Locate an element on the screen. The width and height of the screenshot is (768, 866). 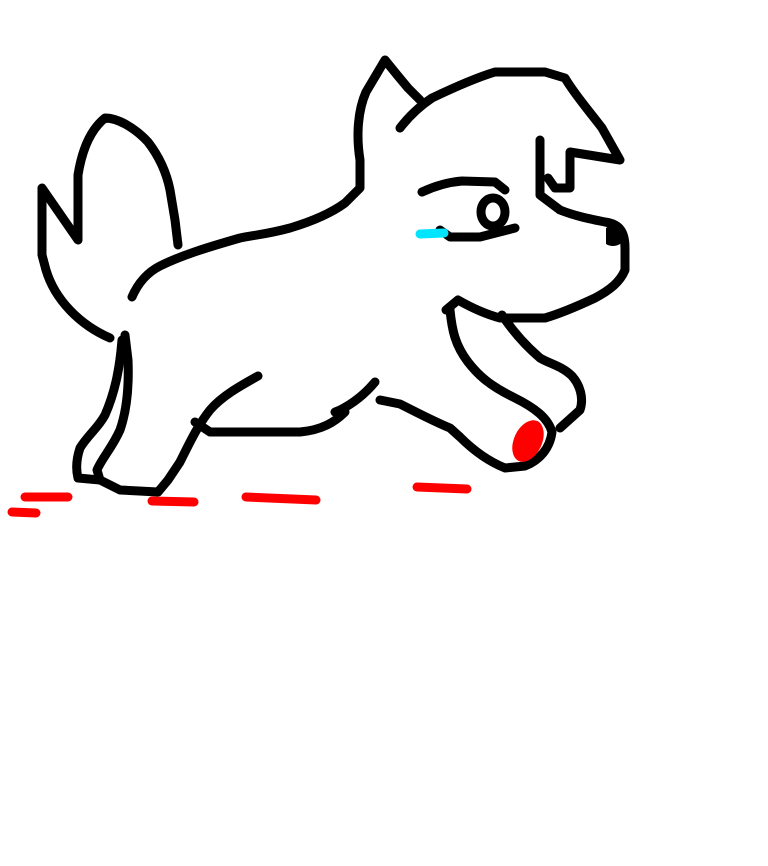
eye-lower-line is located at coordinates (477, 232).